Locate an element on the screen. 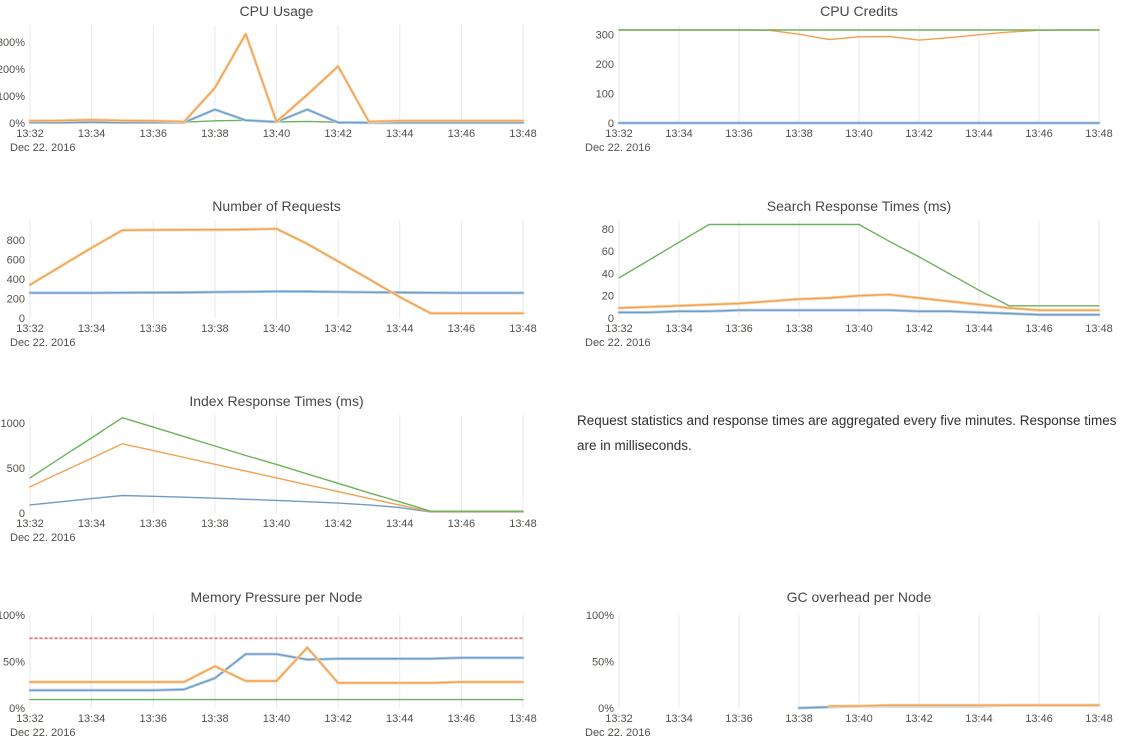 This screenshot has width=1131, height=741. requests-blue-line is located at coordinates (276, 292).